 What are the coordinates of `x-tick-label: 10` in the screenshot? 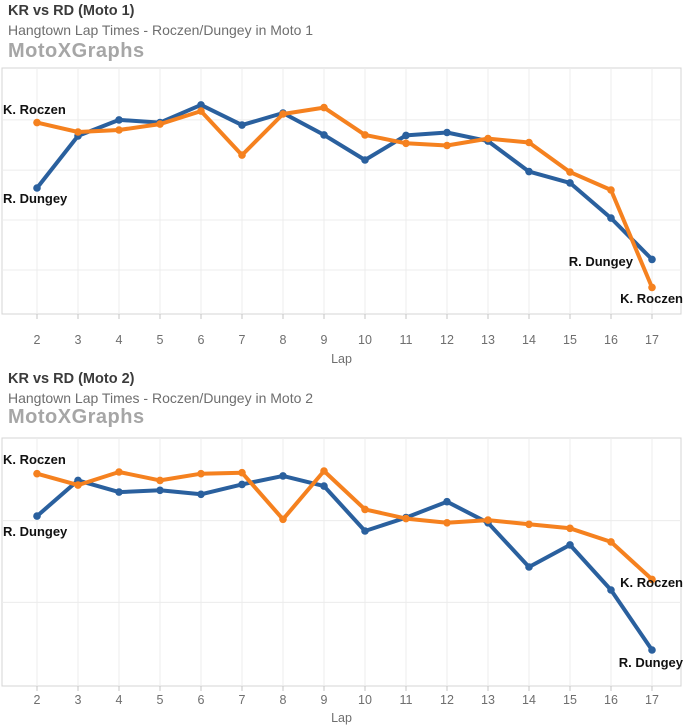 It's located at (365, 700).